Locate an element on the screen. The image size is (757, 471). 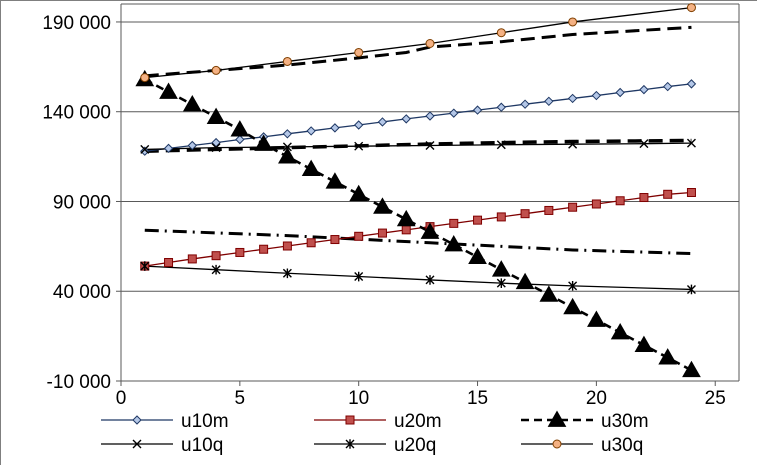
x-tick-label: 10 is located at coordinates (358, 398).